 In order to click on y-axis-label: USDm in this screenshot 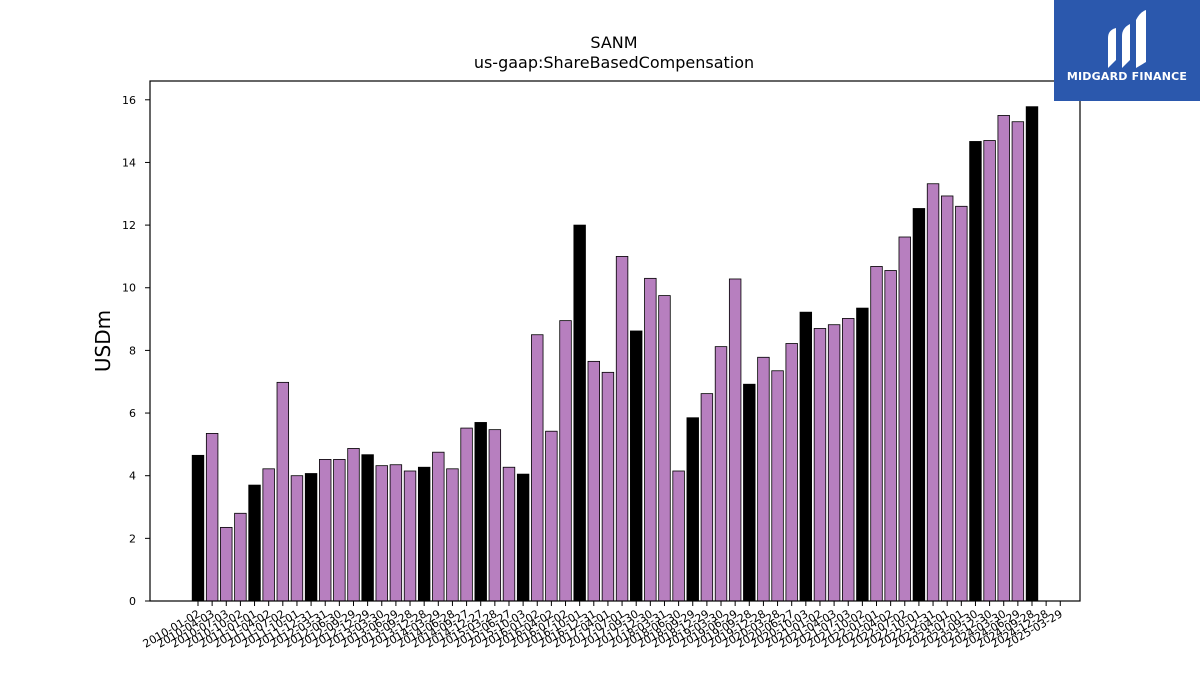, I will do `click(103, 341)`.